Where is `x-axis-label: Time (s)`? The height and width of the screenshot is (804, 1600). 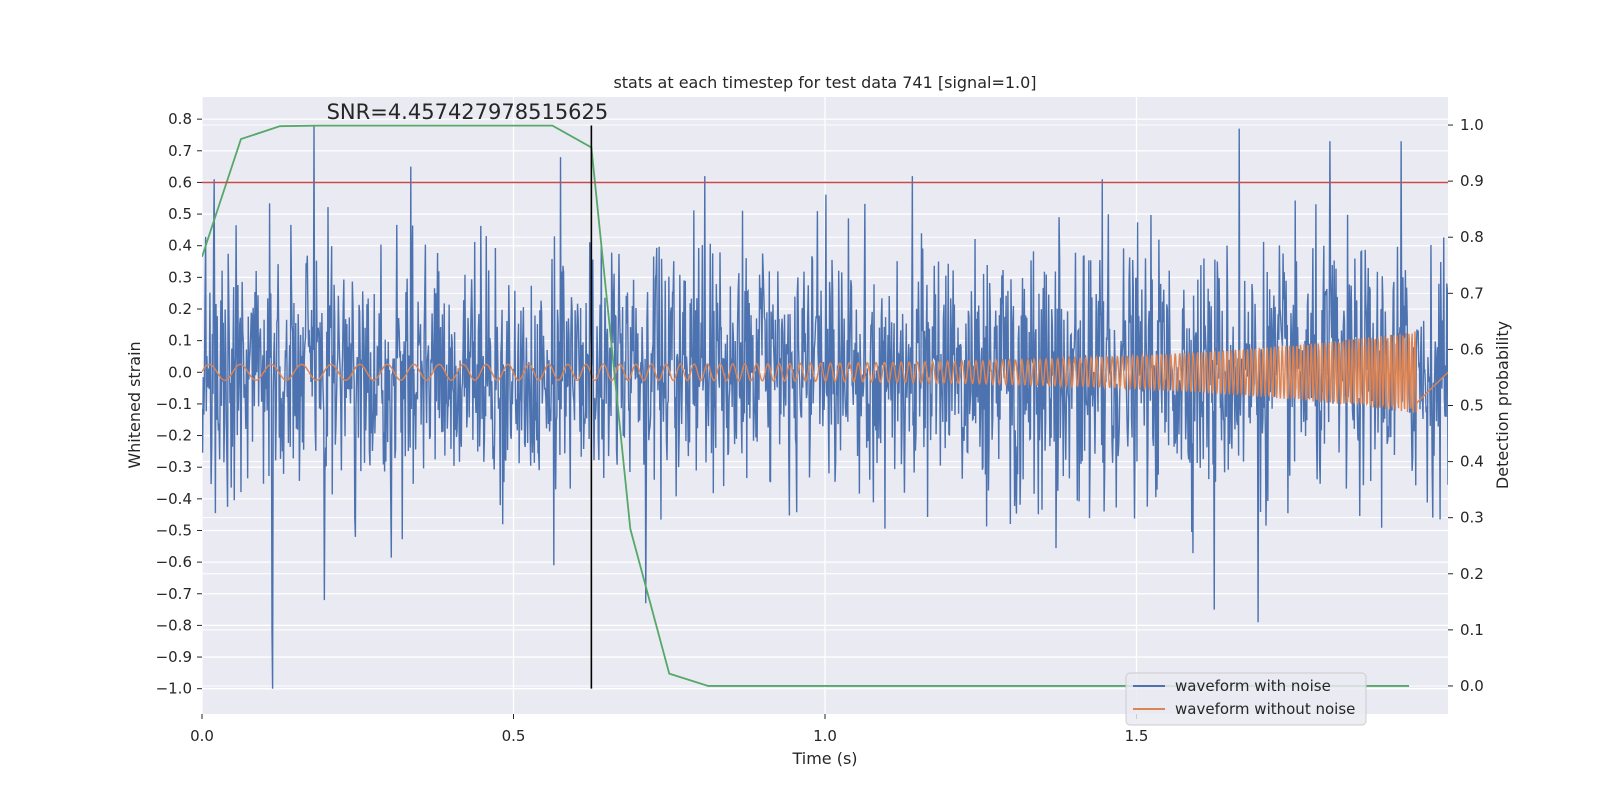
x-axis-label: Time (s) is located at coordinates (824, 758).